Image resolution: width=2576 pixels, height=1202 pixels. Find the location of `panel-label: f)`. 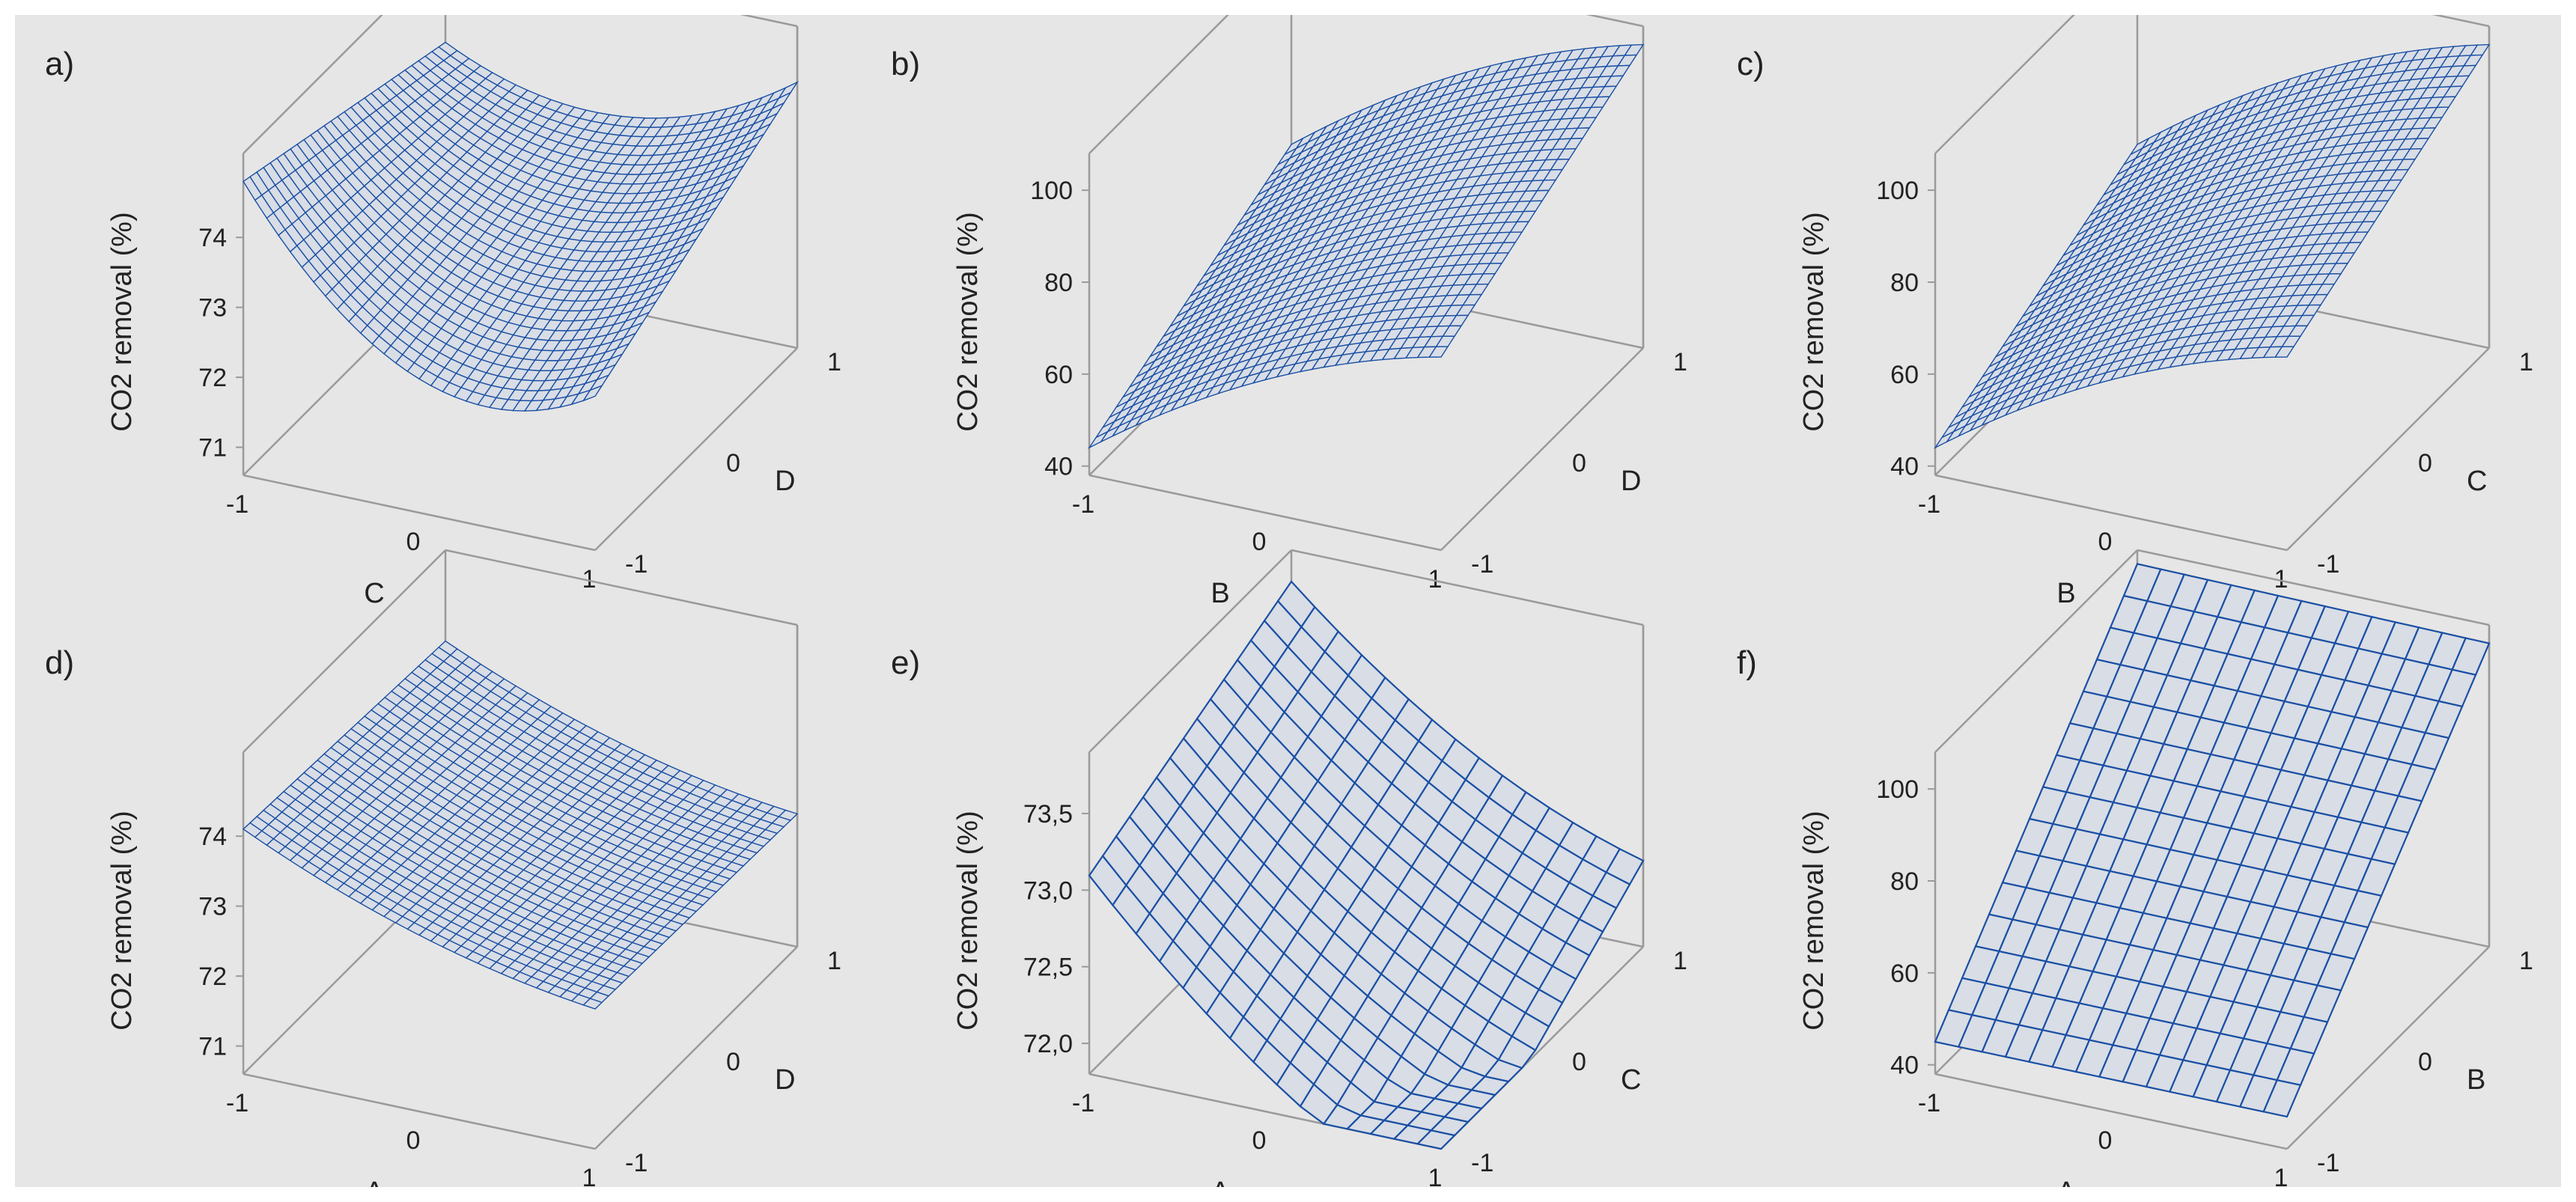

panel-label: f) is located at coordinates (1747, 662).